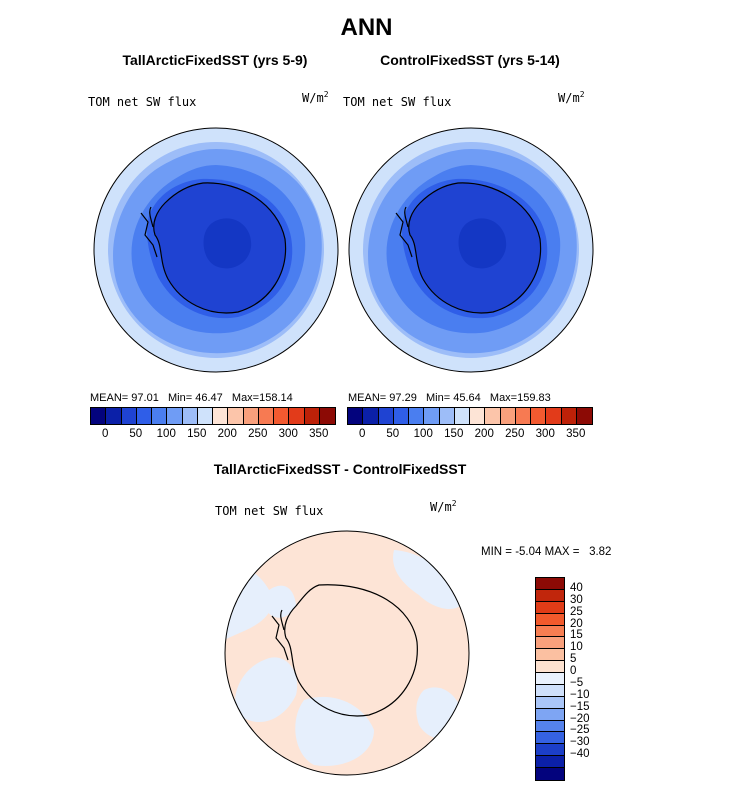 The height and width of the screenshot is (789, 733). What do you see at coordinates (580, 694) in the screenshot?
I see `diff-colorbar-label: −10` at bounding box center [580, 694].